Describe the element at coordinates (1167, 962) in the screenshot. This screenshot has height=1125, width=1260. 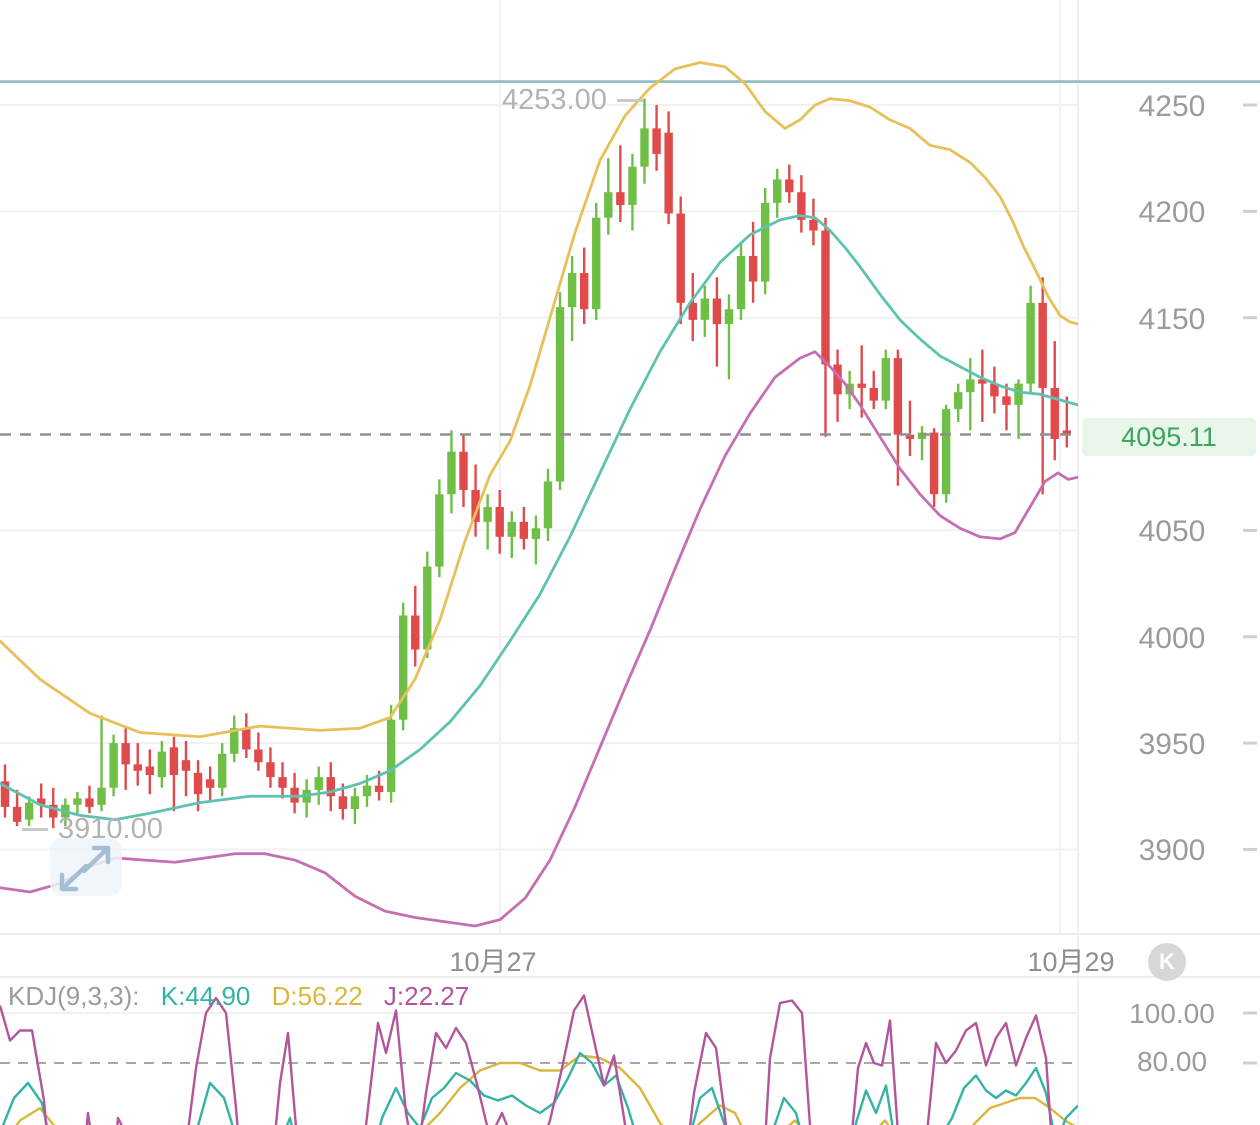
I see `chart-type-k-badge: K` at that location.